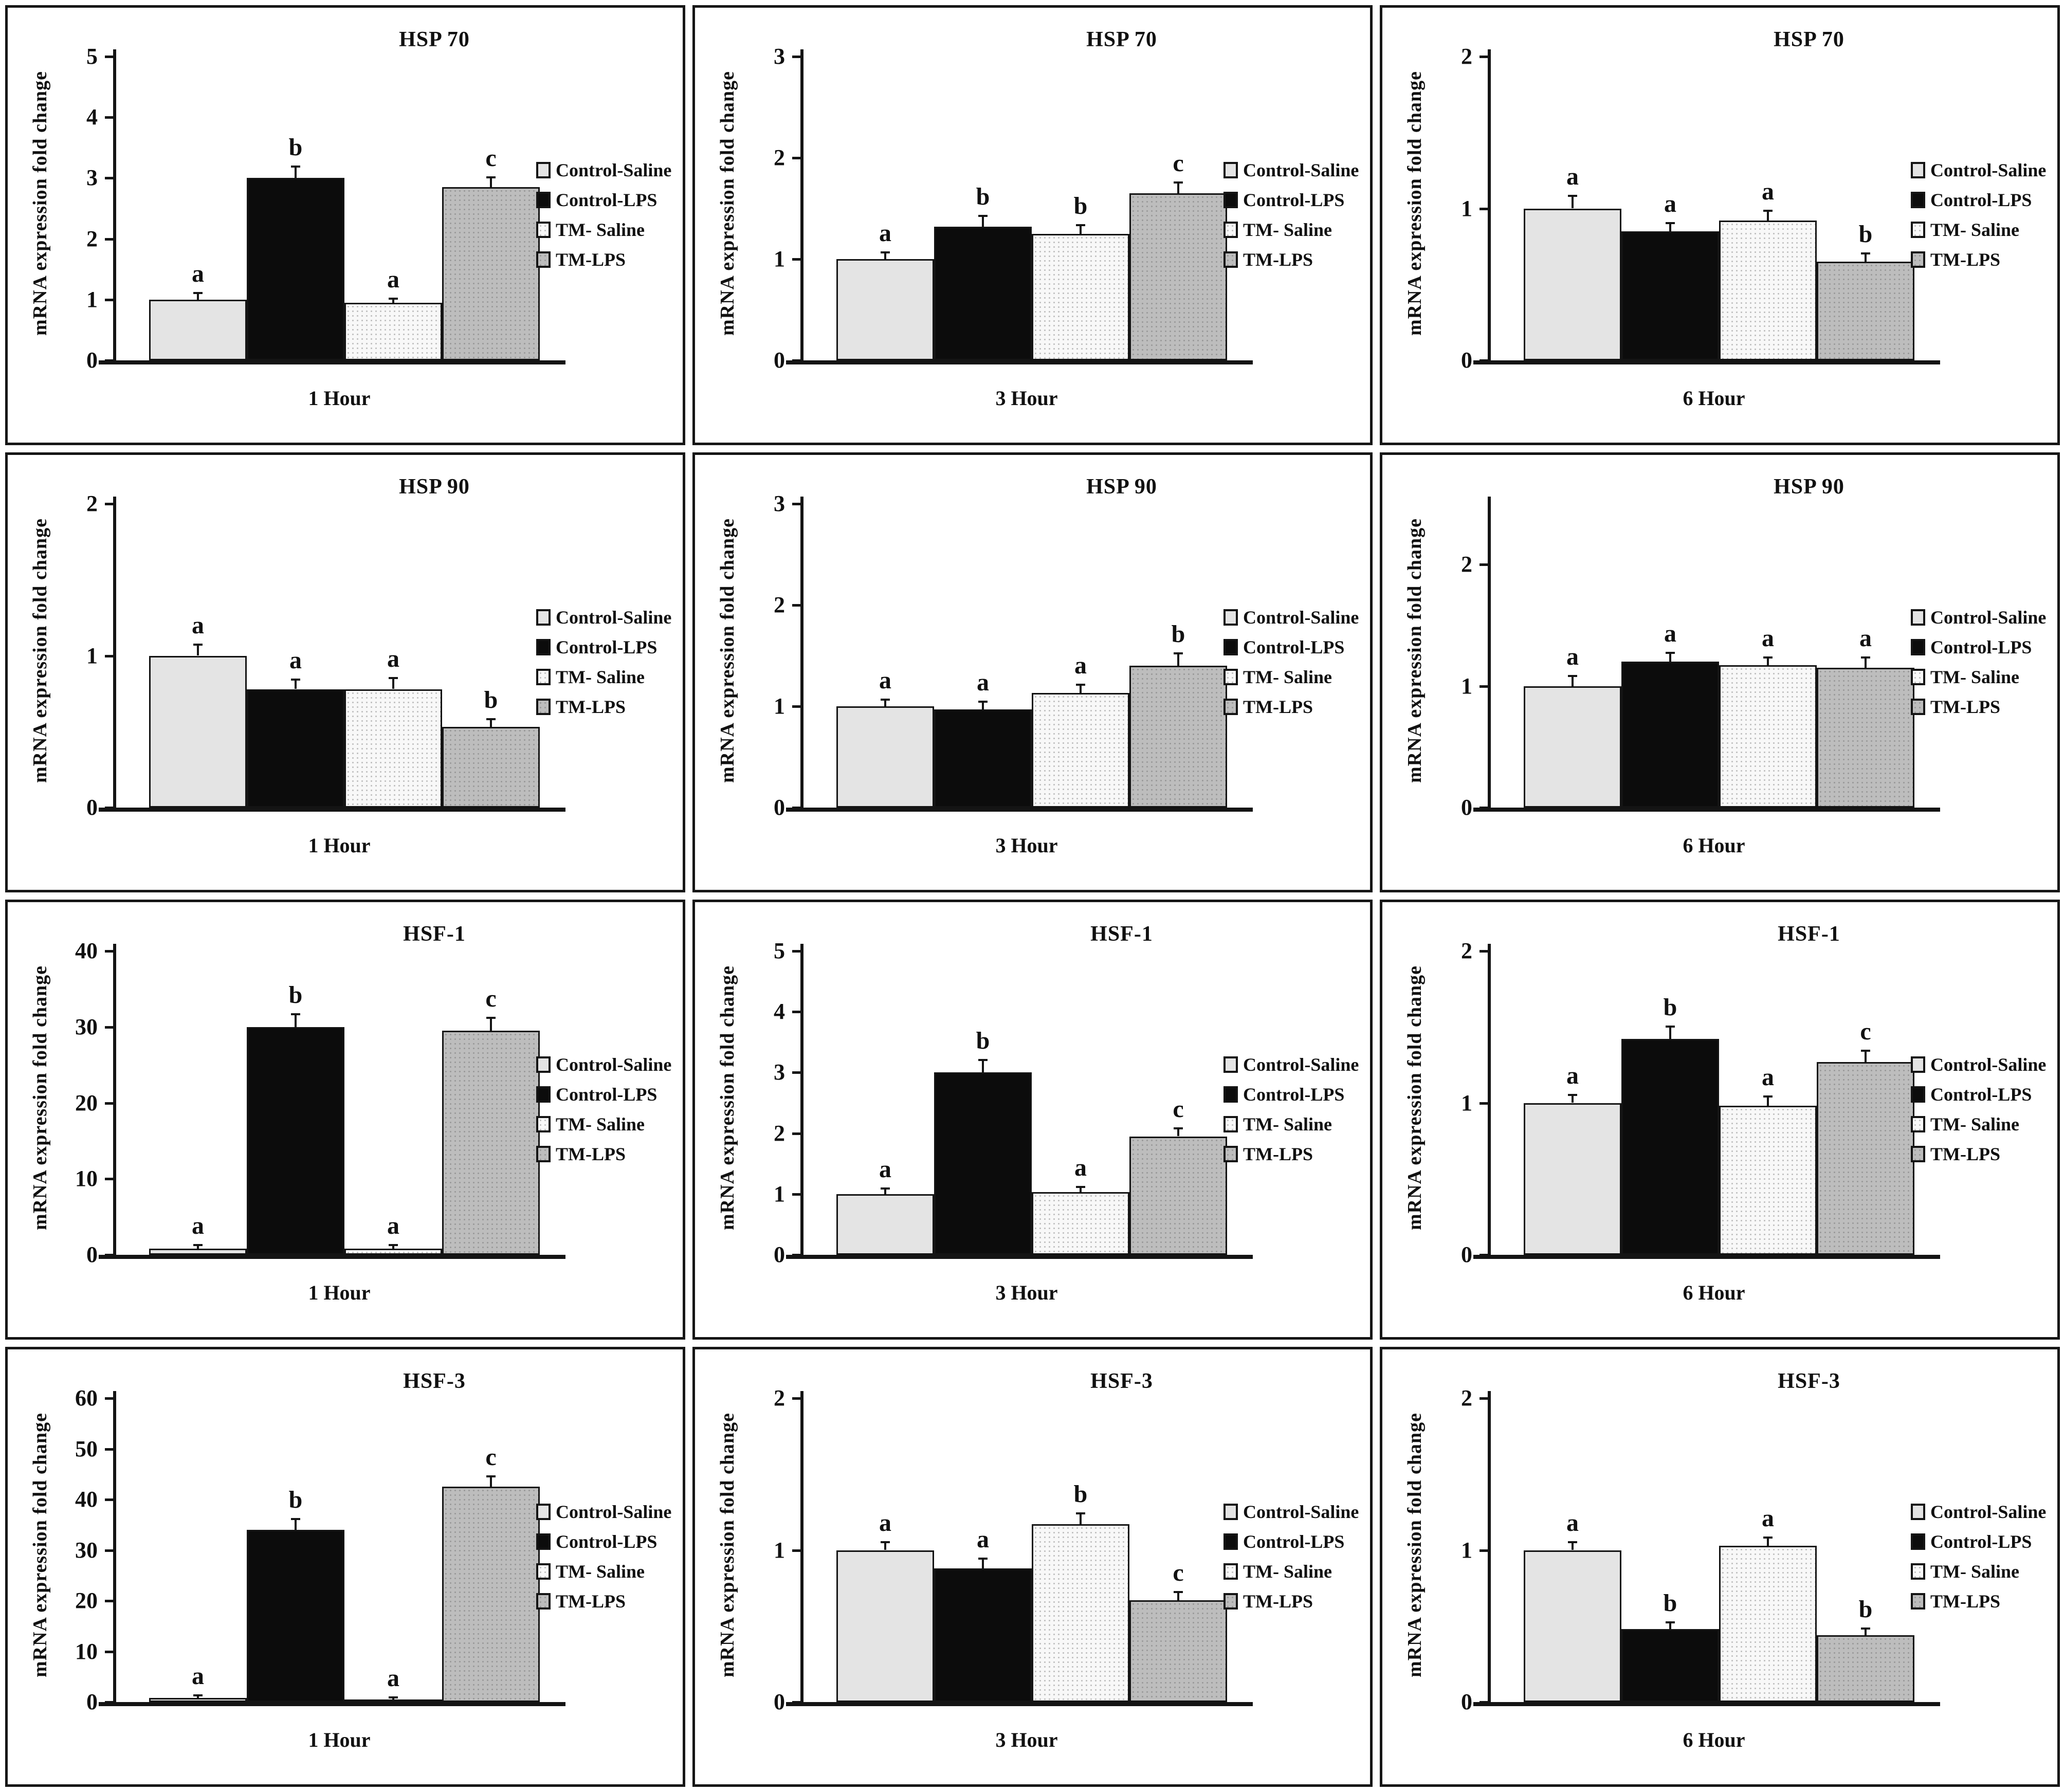 This screenshot has height=1792, width=2064. I want to click on legend-swatch-control-saline, so click(1918, 1512).